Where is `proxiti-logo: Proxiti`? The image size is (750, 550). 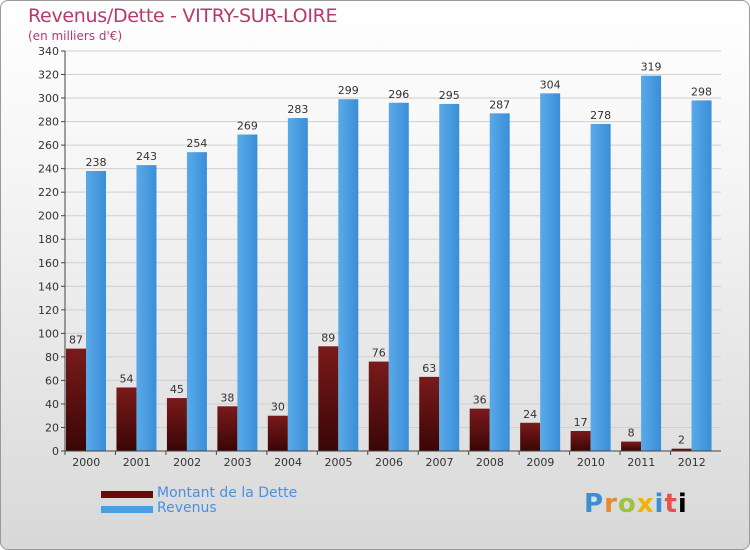 proxiti-logo: Proxiti is located at coordinates (636, 504).